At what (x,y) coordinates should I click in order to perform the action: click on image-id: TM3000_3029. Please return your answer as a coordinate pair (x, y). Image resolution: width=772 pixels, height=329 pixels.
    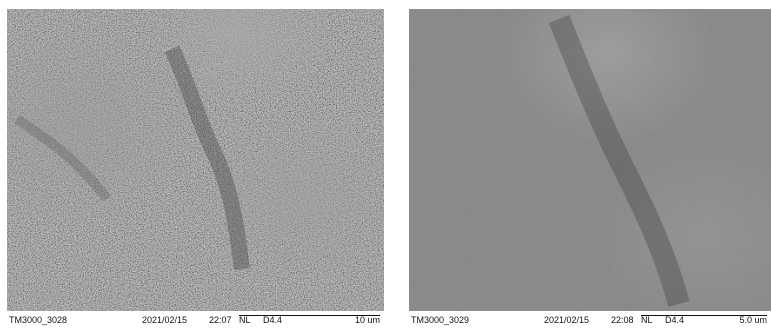
    Looking at the image, I should click on (440, 320).